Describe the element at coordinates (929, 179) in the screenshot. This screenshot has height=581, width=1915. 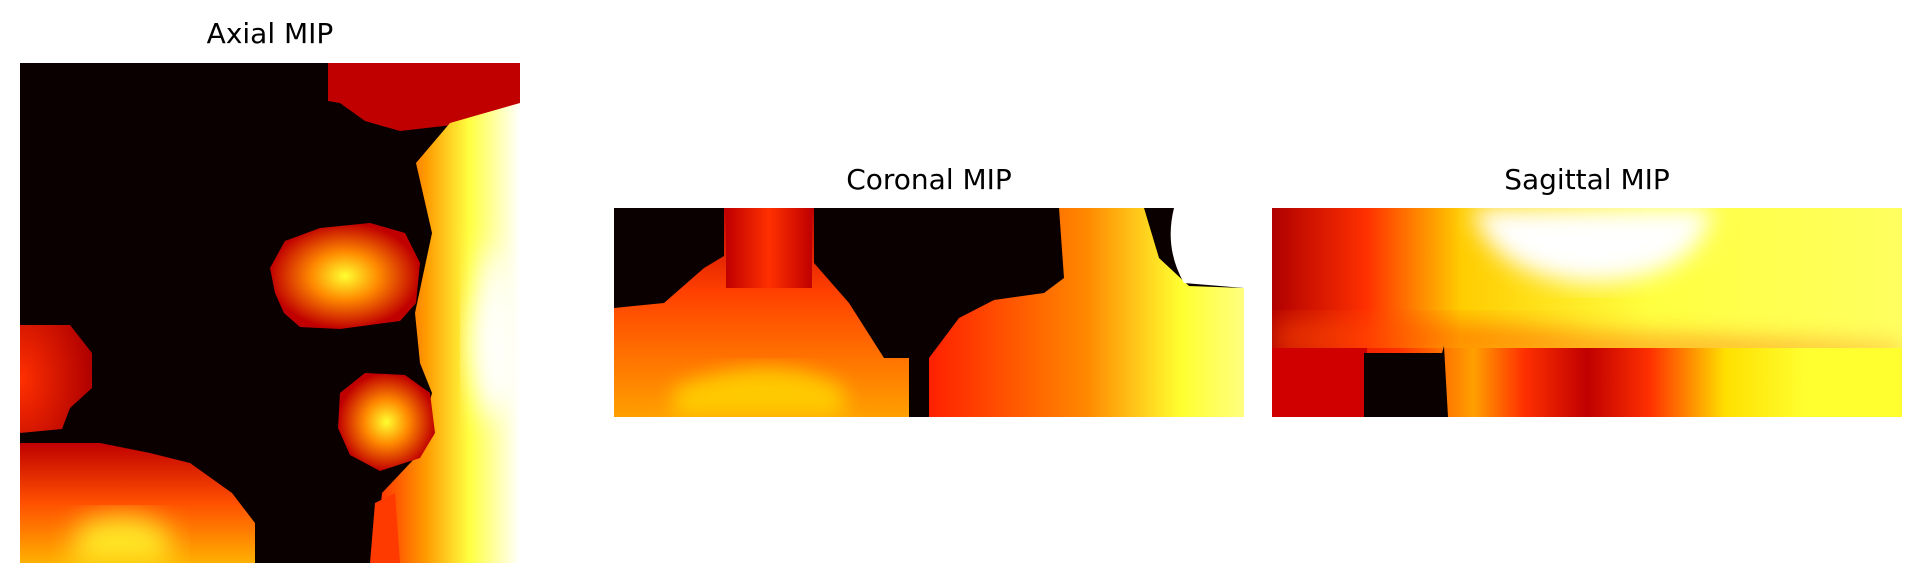
I see `coronal-mip-title: Coronal MIP` at that location.